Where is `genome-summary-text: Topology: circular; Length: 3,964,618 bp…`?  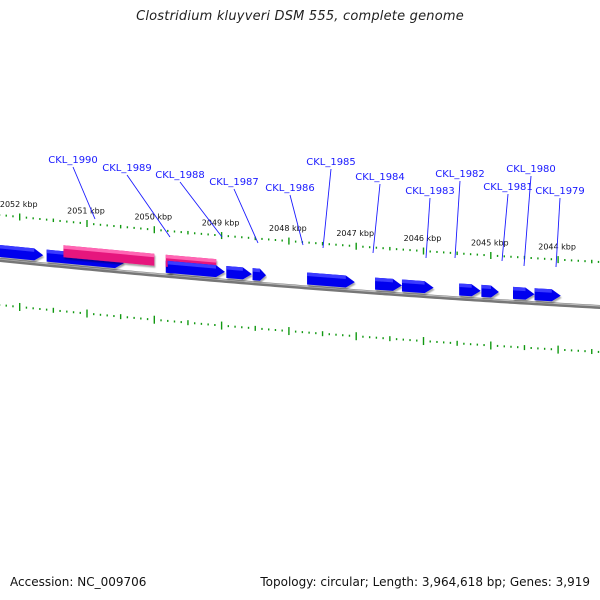
genome-summary-text: Topology: circular; Length: 3,964,618 bp… is located at coordinates (425, 582).